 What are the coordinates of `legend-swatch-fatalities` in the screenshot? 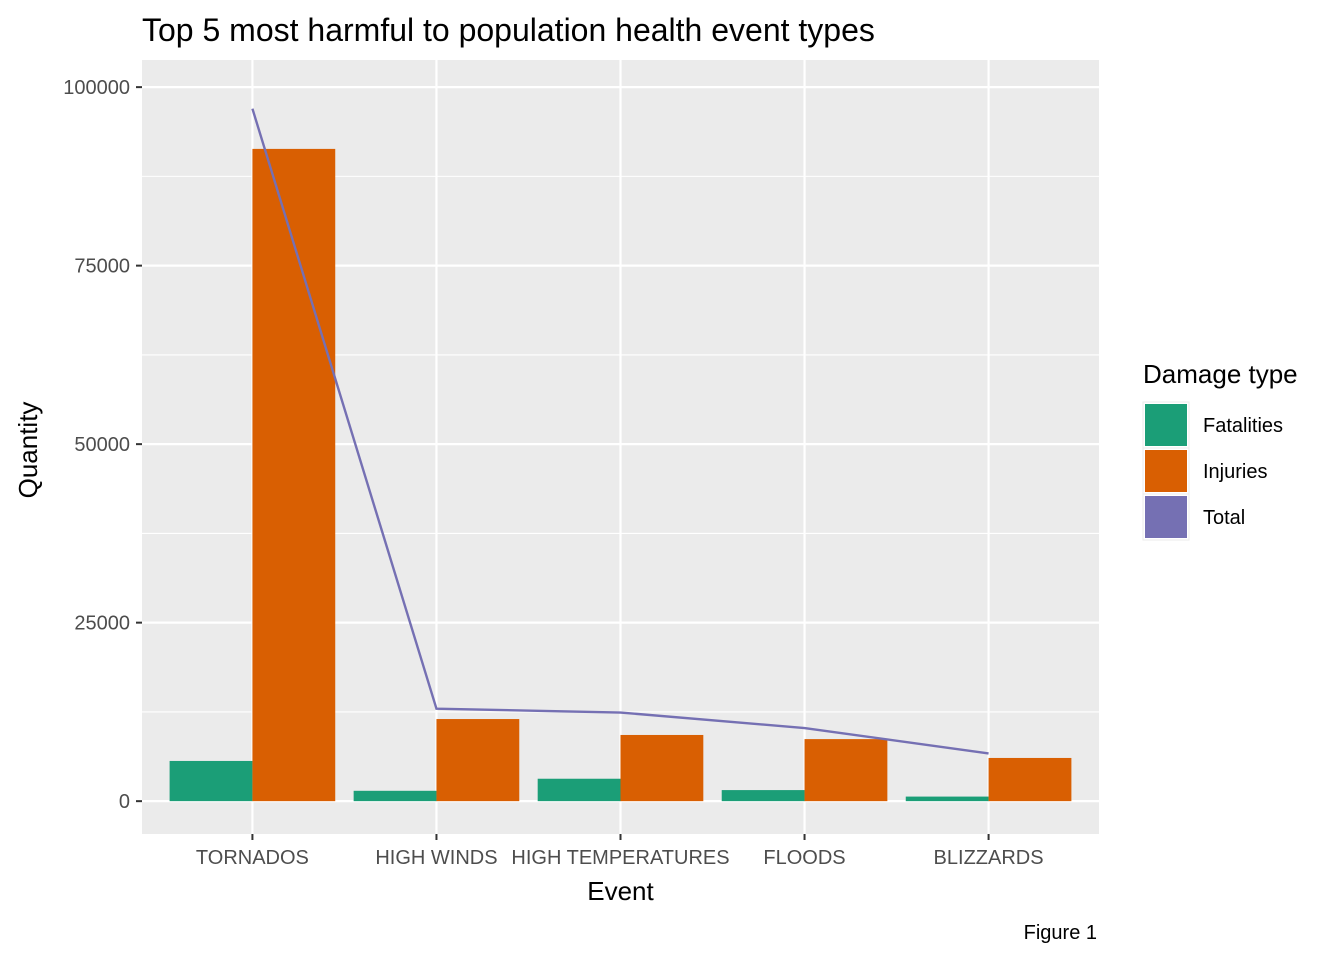 It's located at (1166, 425).